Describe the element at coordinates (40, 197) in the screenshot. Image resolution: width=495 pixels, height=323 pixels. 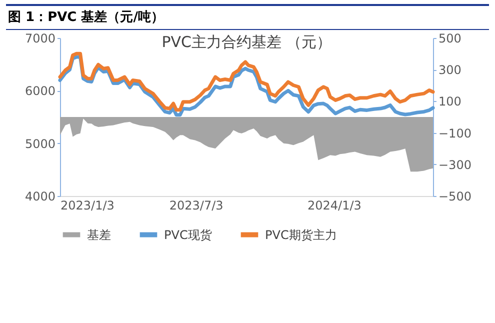
I see `y-tick-label: 4000` at that location.